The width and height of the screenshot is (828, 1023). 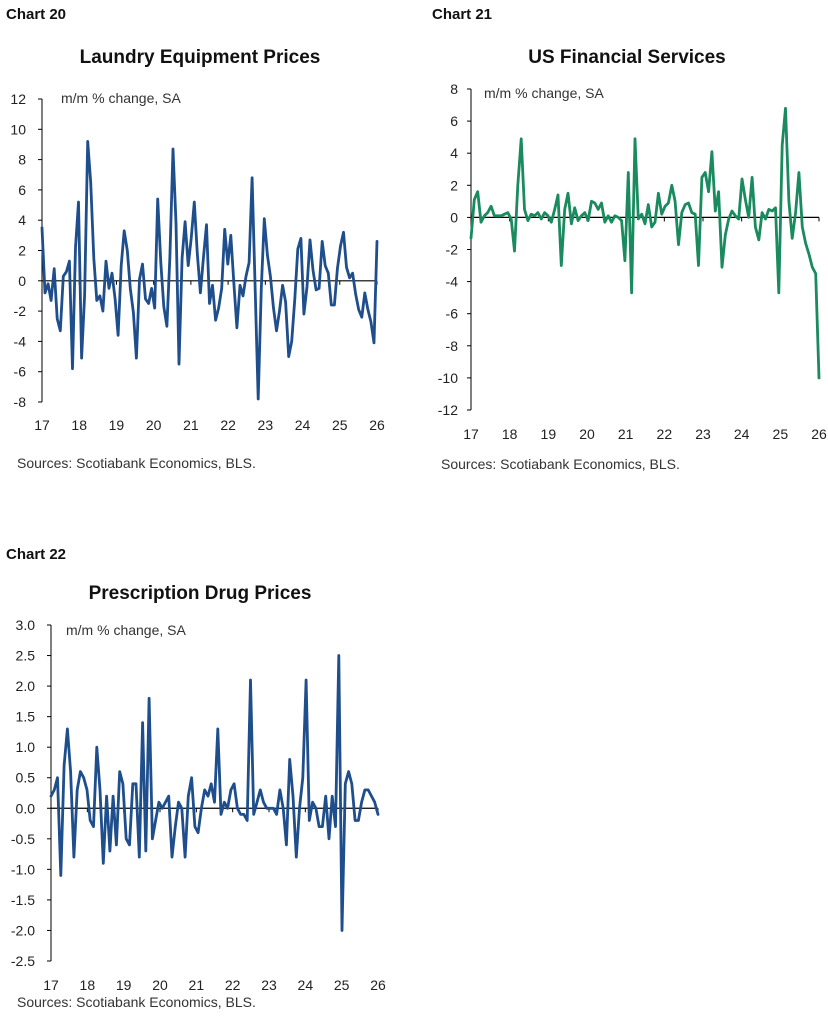 What do you see at coordinates (26, 778) in the screenshot?
I see `y-tick-label: 0.5` at bounding box center [26, 778].